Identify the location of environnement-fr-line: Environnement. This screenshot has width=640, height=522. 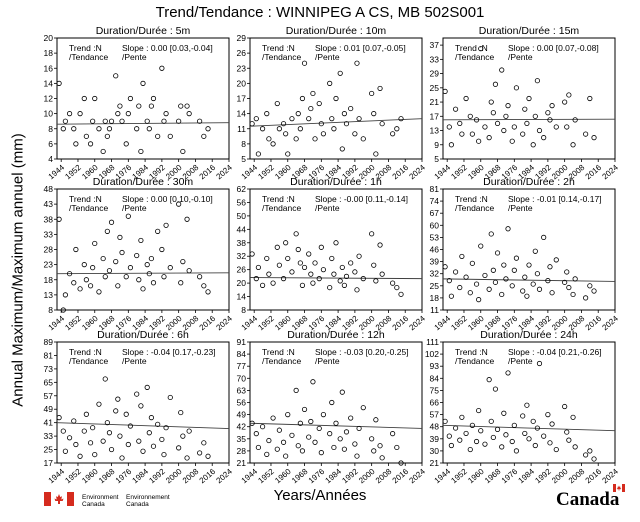
(148, 497).